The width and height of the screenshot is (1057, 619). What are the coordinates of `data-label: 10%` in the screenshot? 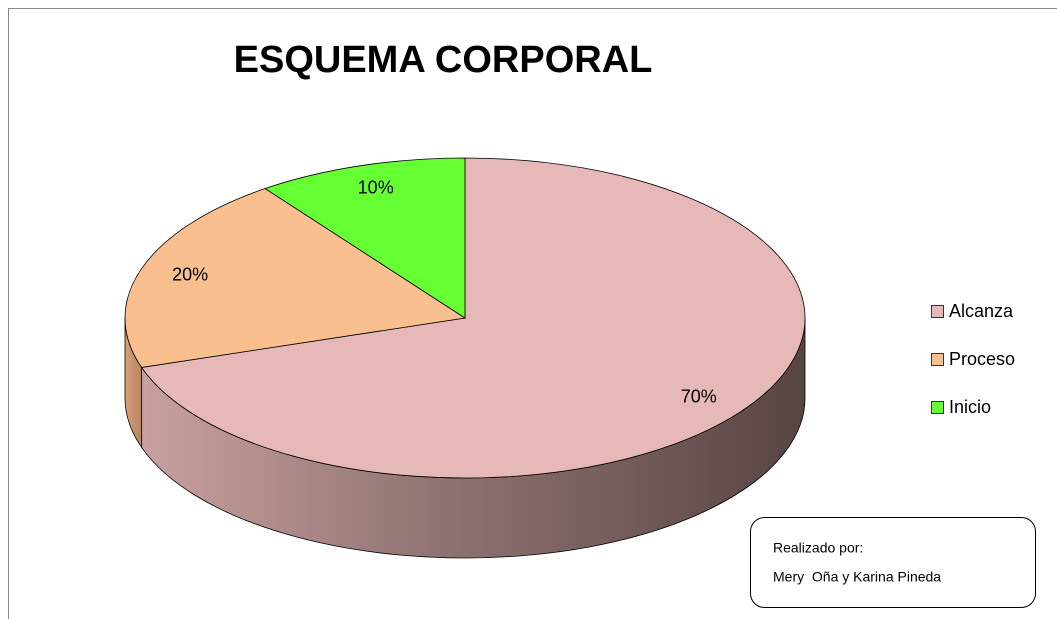 It's located at (376, 187).